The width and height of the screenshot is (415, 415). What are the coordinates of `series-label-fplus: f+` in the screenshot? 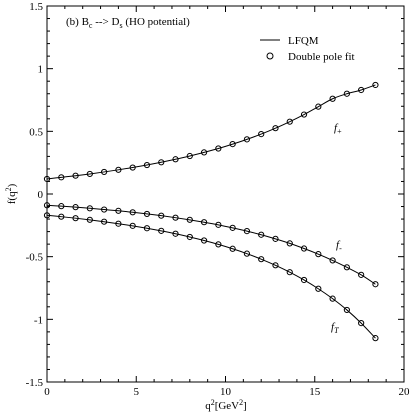 It's located at (338, 129).